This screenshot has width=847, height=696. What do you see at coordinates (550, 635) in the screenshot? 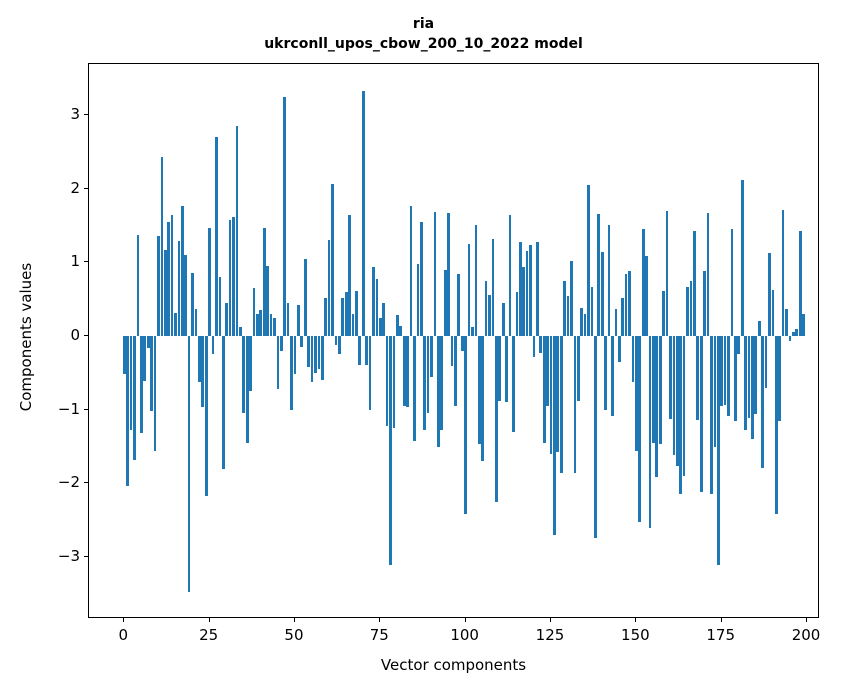
I see `x-tick-label-125: 125` at bounding box center [550, 635].